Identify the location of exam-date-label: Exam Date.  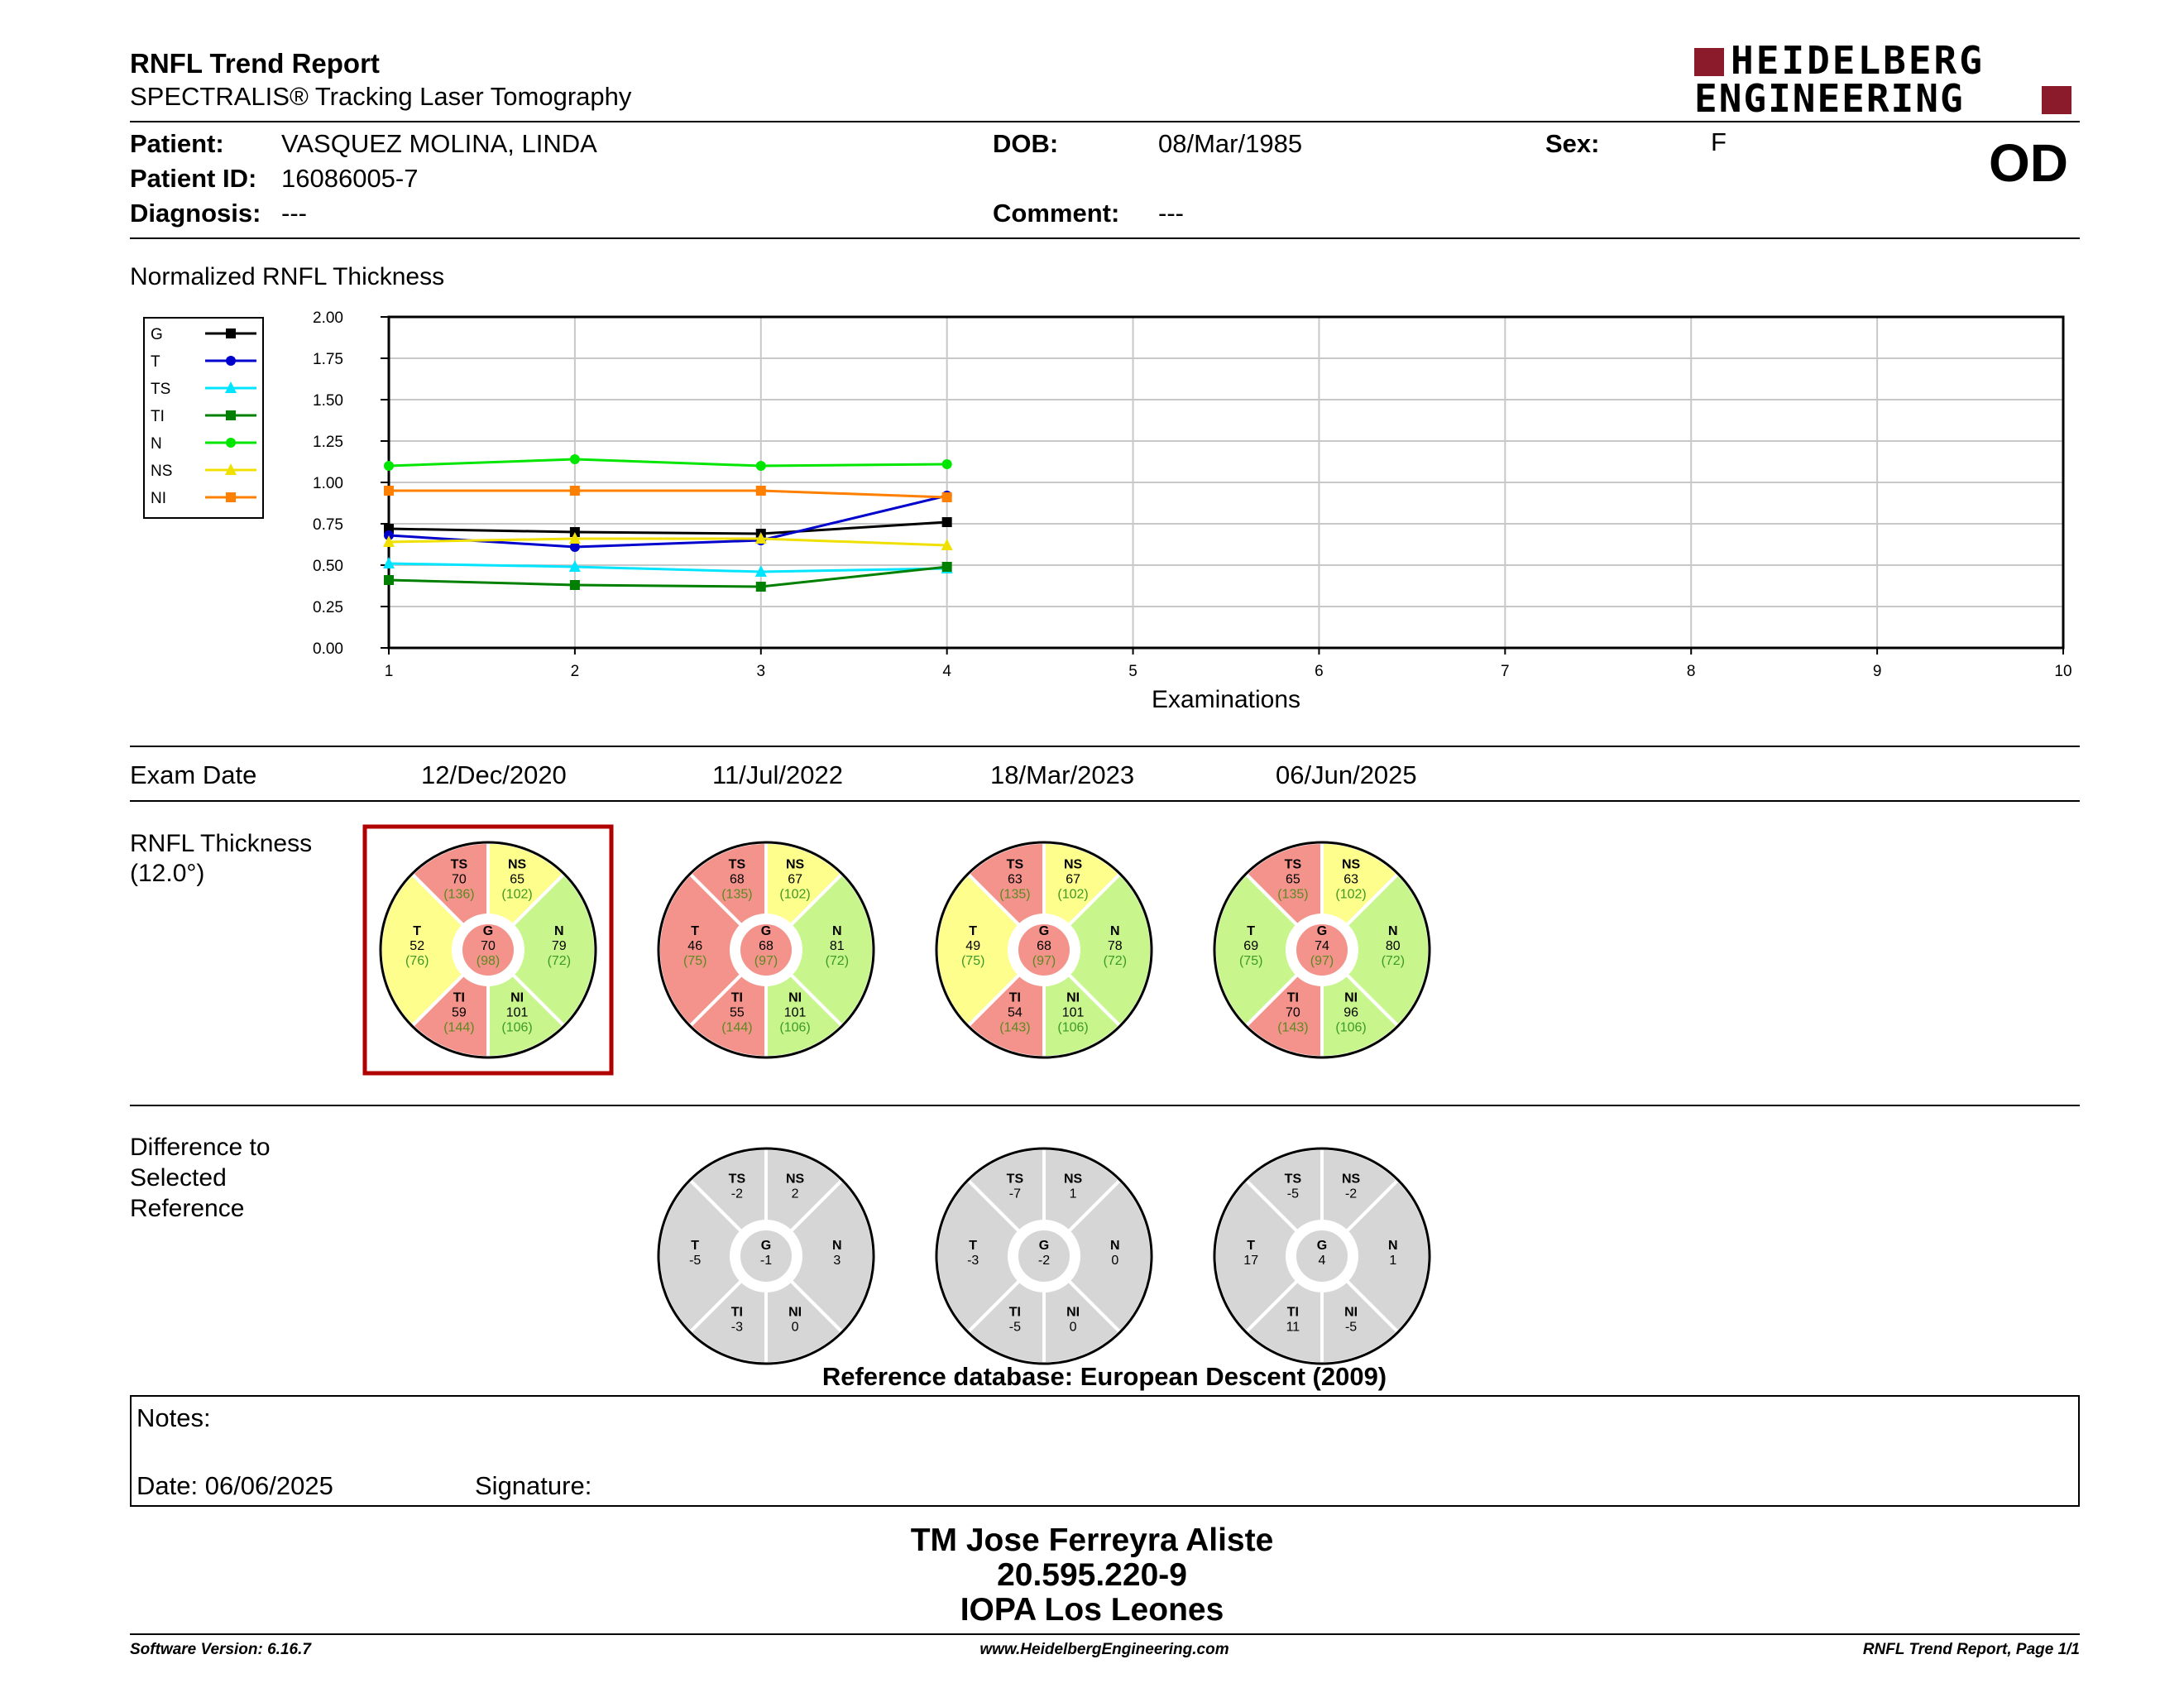
(193, 774).